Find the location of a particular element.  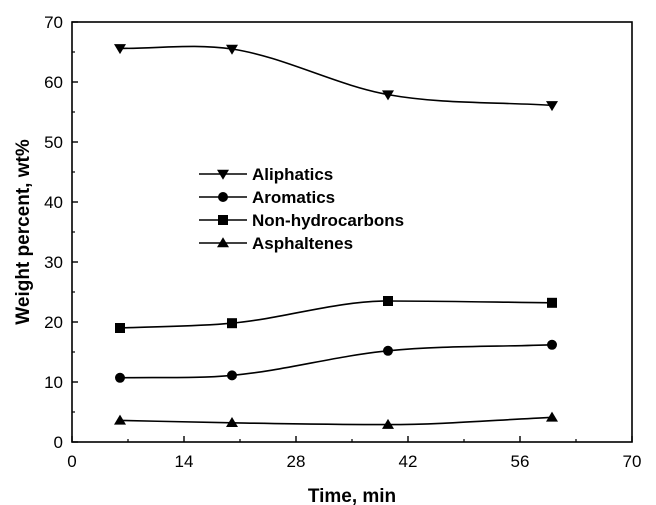

x-tick-label: 28 is located at coordinates (296, 461).